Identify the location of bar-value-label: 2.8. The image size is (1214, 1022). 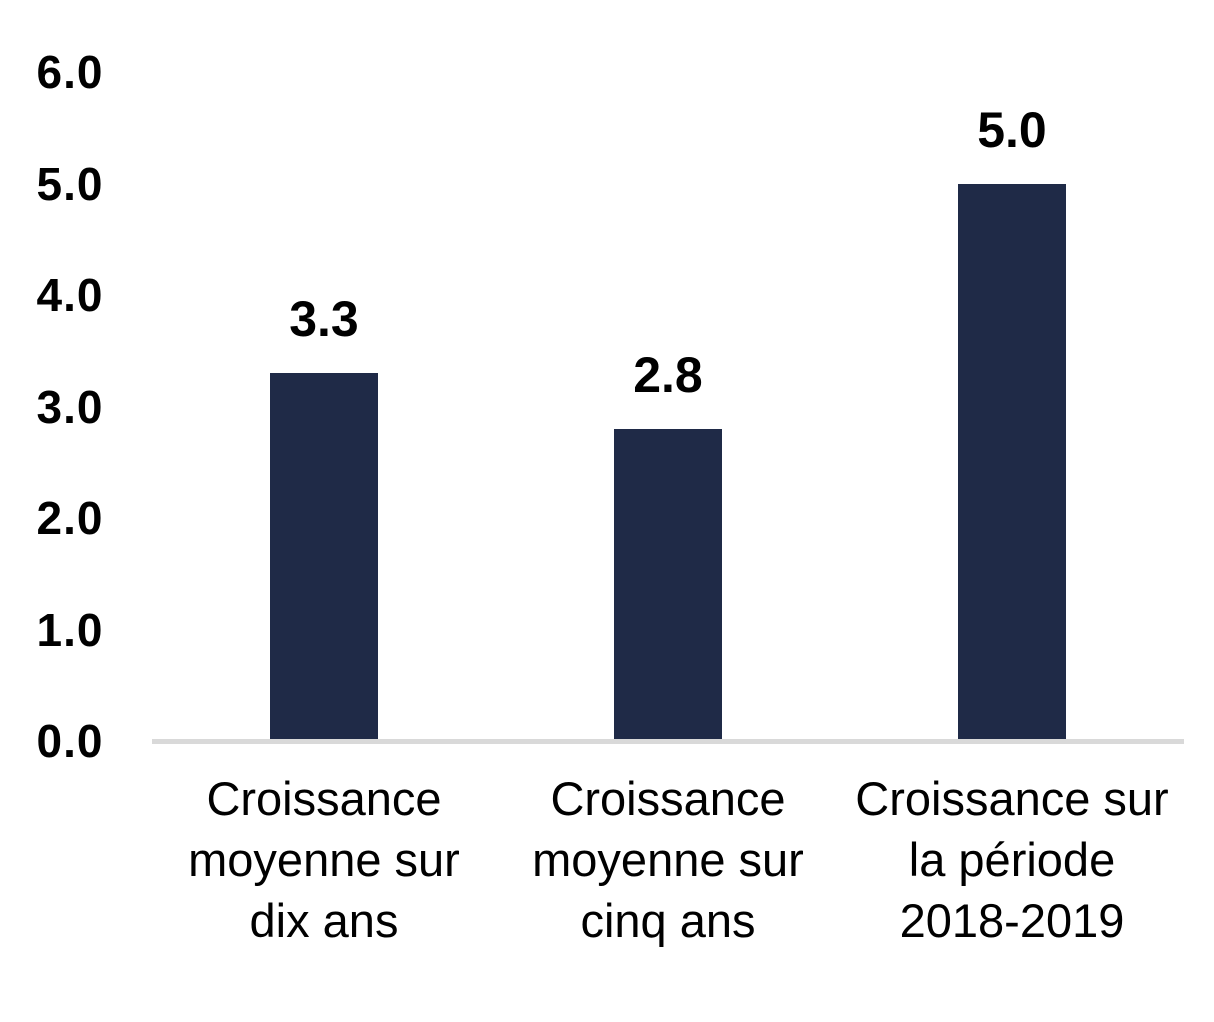
(668, 374).